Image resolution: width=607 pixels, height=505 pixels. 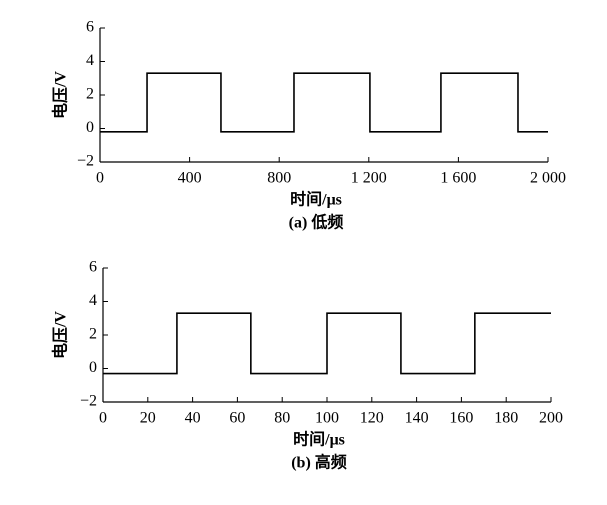 What do you see at coordinates (551, 418) in the screenshot?
I see `x-tick-label: 200` at bounding box center [551, 418].